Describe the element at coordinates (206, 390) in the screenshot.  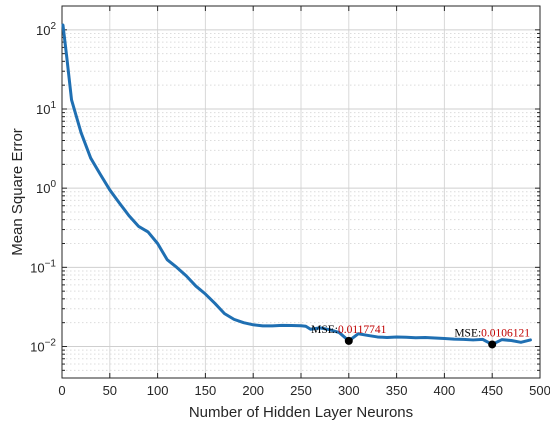
I see `x-tick-label: 150` at that location.